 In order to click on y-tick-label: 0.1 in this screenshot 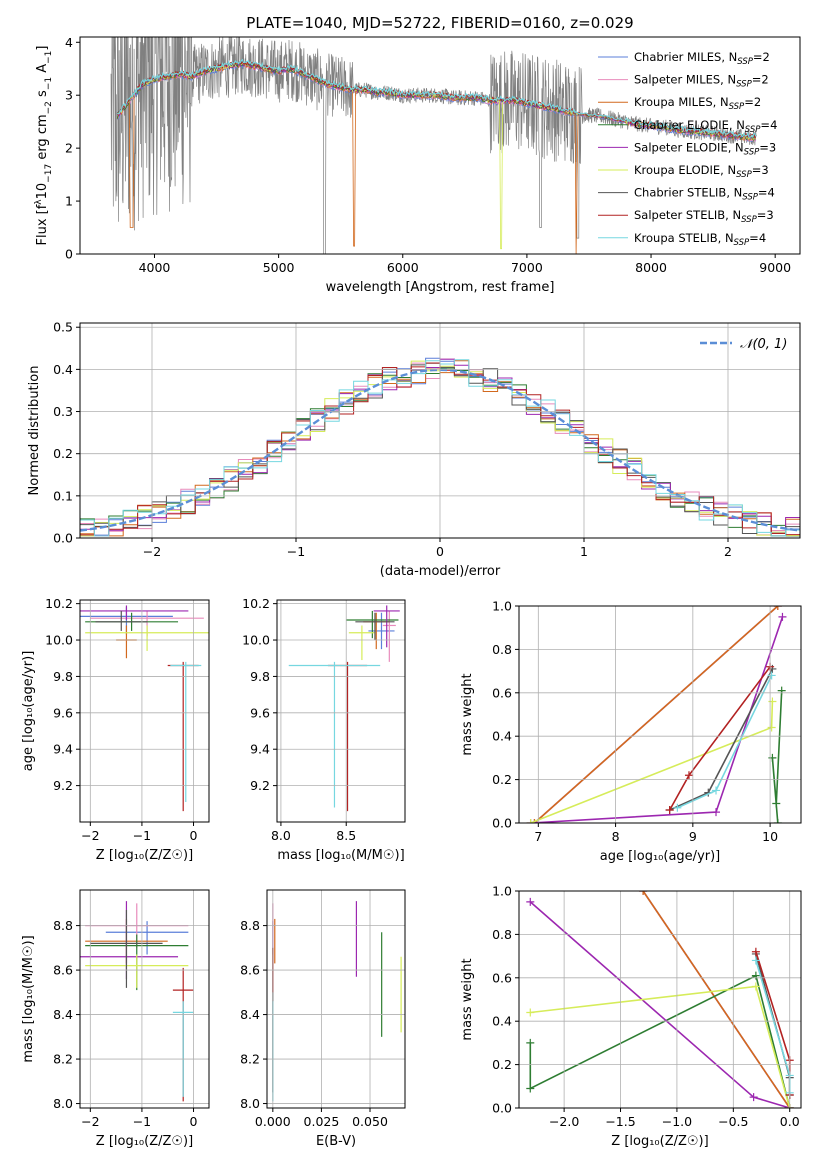, I will do `click(63, 495)`.